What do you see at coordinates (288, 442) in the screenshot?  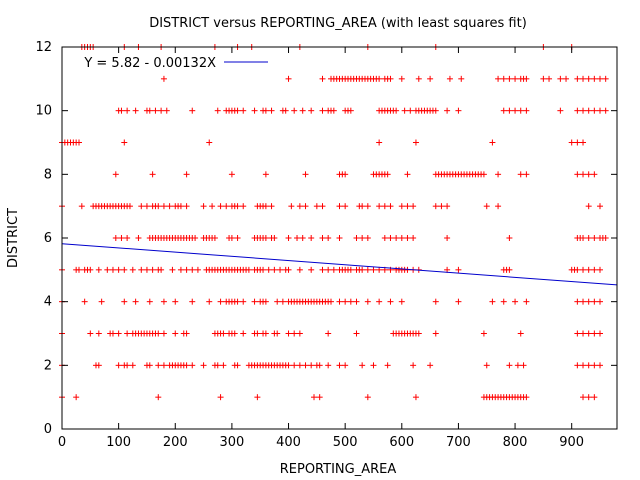 I see `x-tick-label: 400` at bounding box center [288, 442].